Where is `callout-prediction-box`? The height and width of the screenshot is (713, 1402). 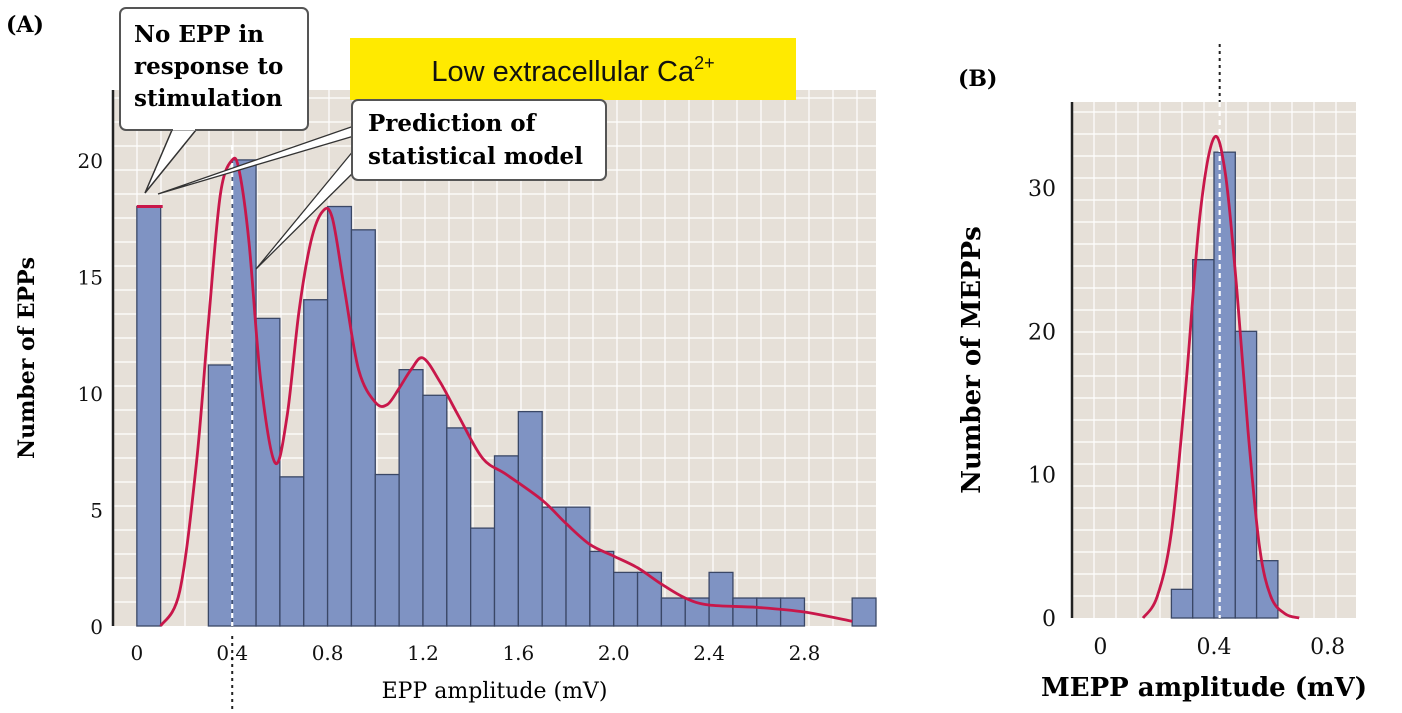 callout-prediction-box is located at coordinates (479, 140).